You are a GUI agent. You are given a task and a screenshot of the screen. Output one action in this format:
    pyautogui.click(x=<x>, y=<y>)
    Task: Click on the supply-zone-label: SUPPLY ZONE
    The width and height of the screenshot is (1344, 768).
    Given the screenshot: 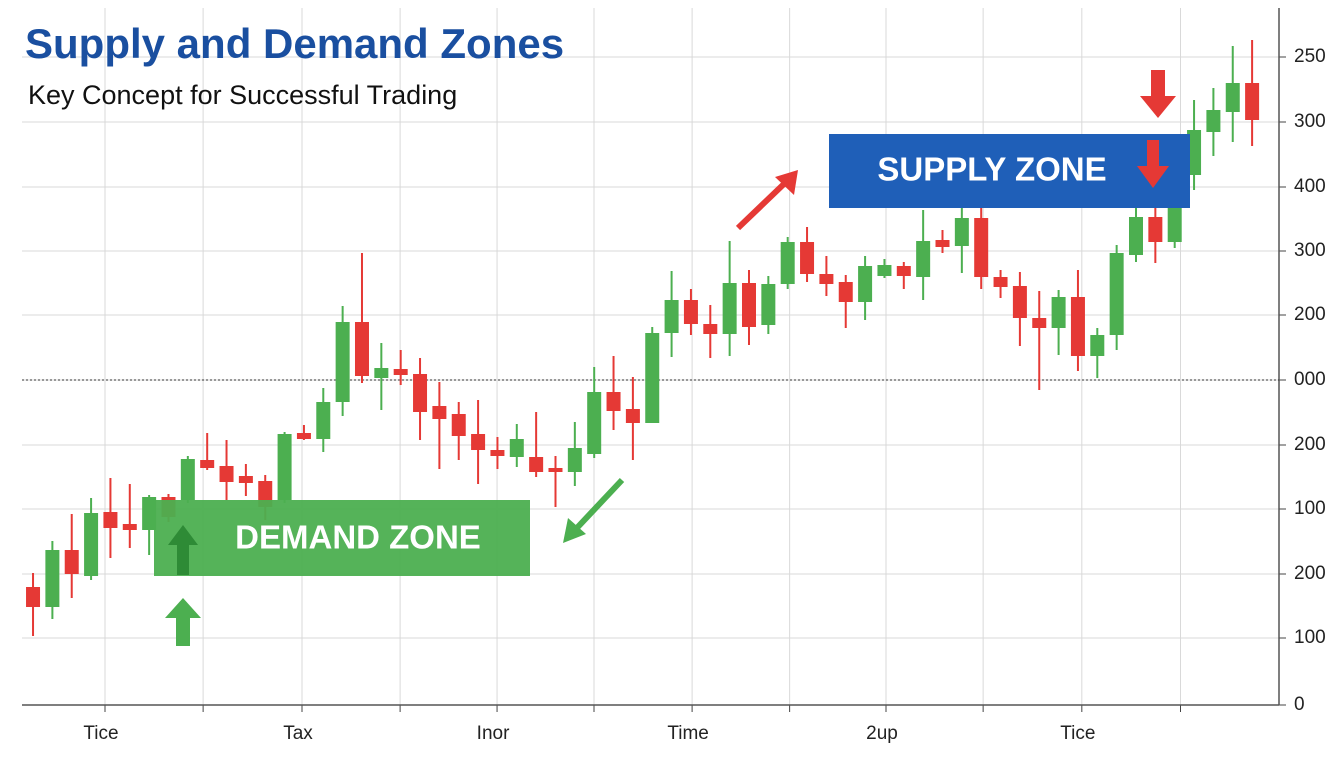 What is the action you would take?
    pyautogui.click(x=991, y=169)
    